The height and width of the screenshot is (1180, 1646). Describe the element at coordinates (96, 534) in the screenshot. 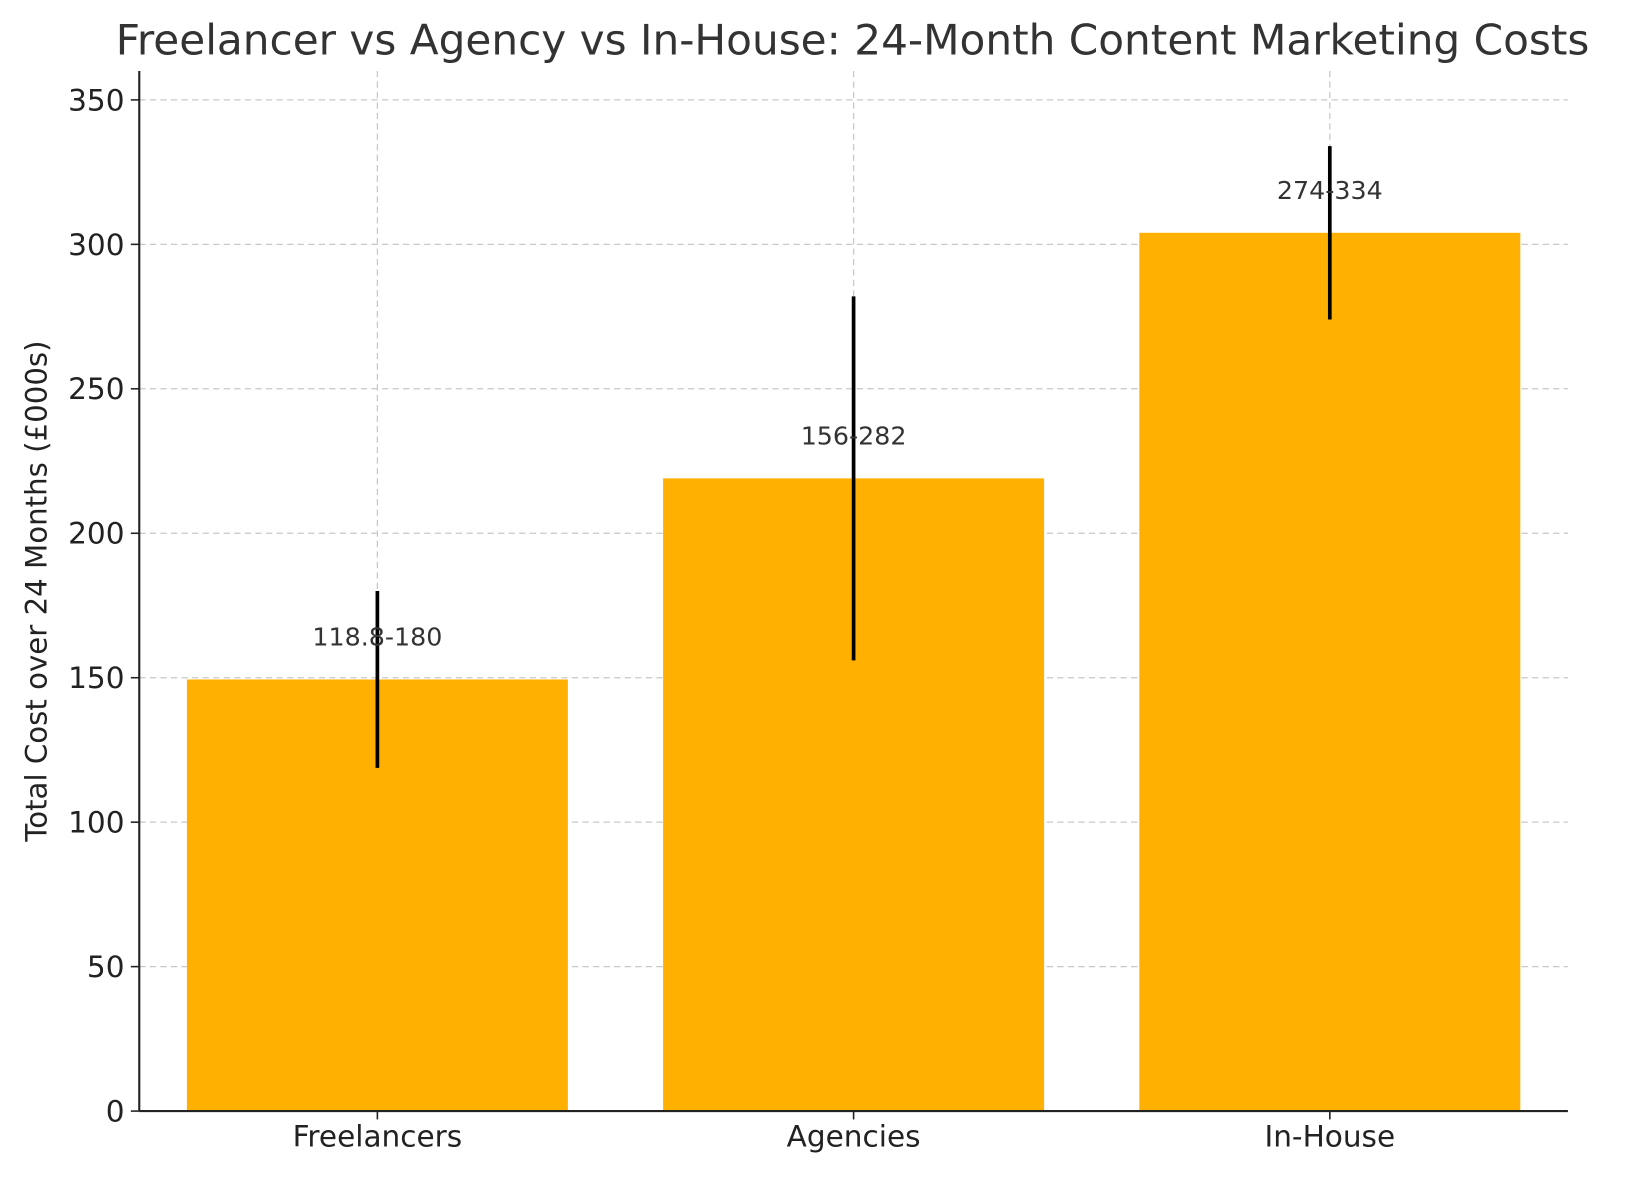

I see `y-tick-label: 200` at that location.